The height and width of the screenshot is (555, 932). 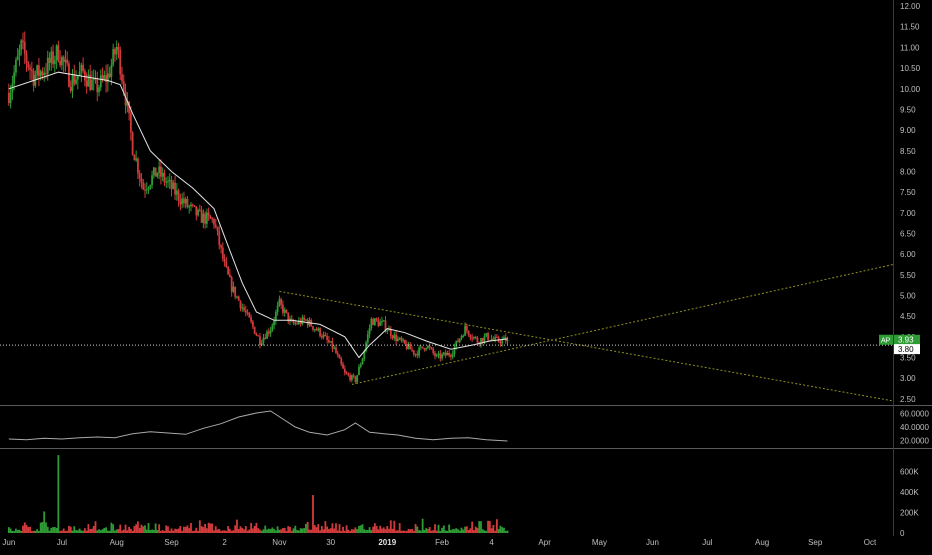 What do you see at coordinates (258, 494) in the screenshot?
I see `volume-bars-group` at bounding box center [258, 494].